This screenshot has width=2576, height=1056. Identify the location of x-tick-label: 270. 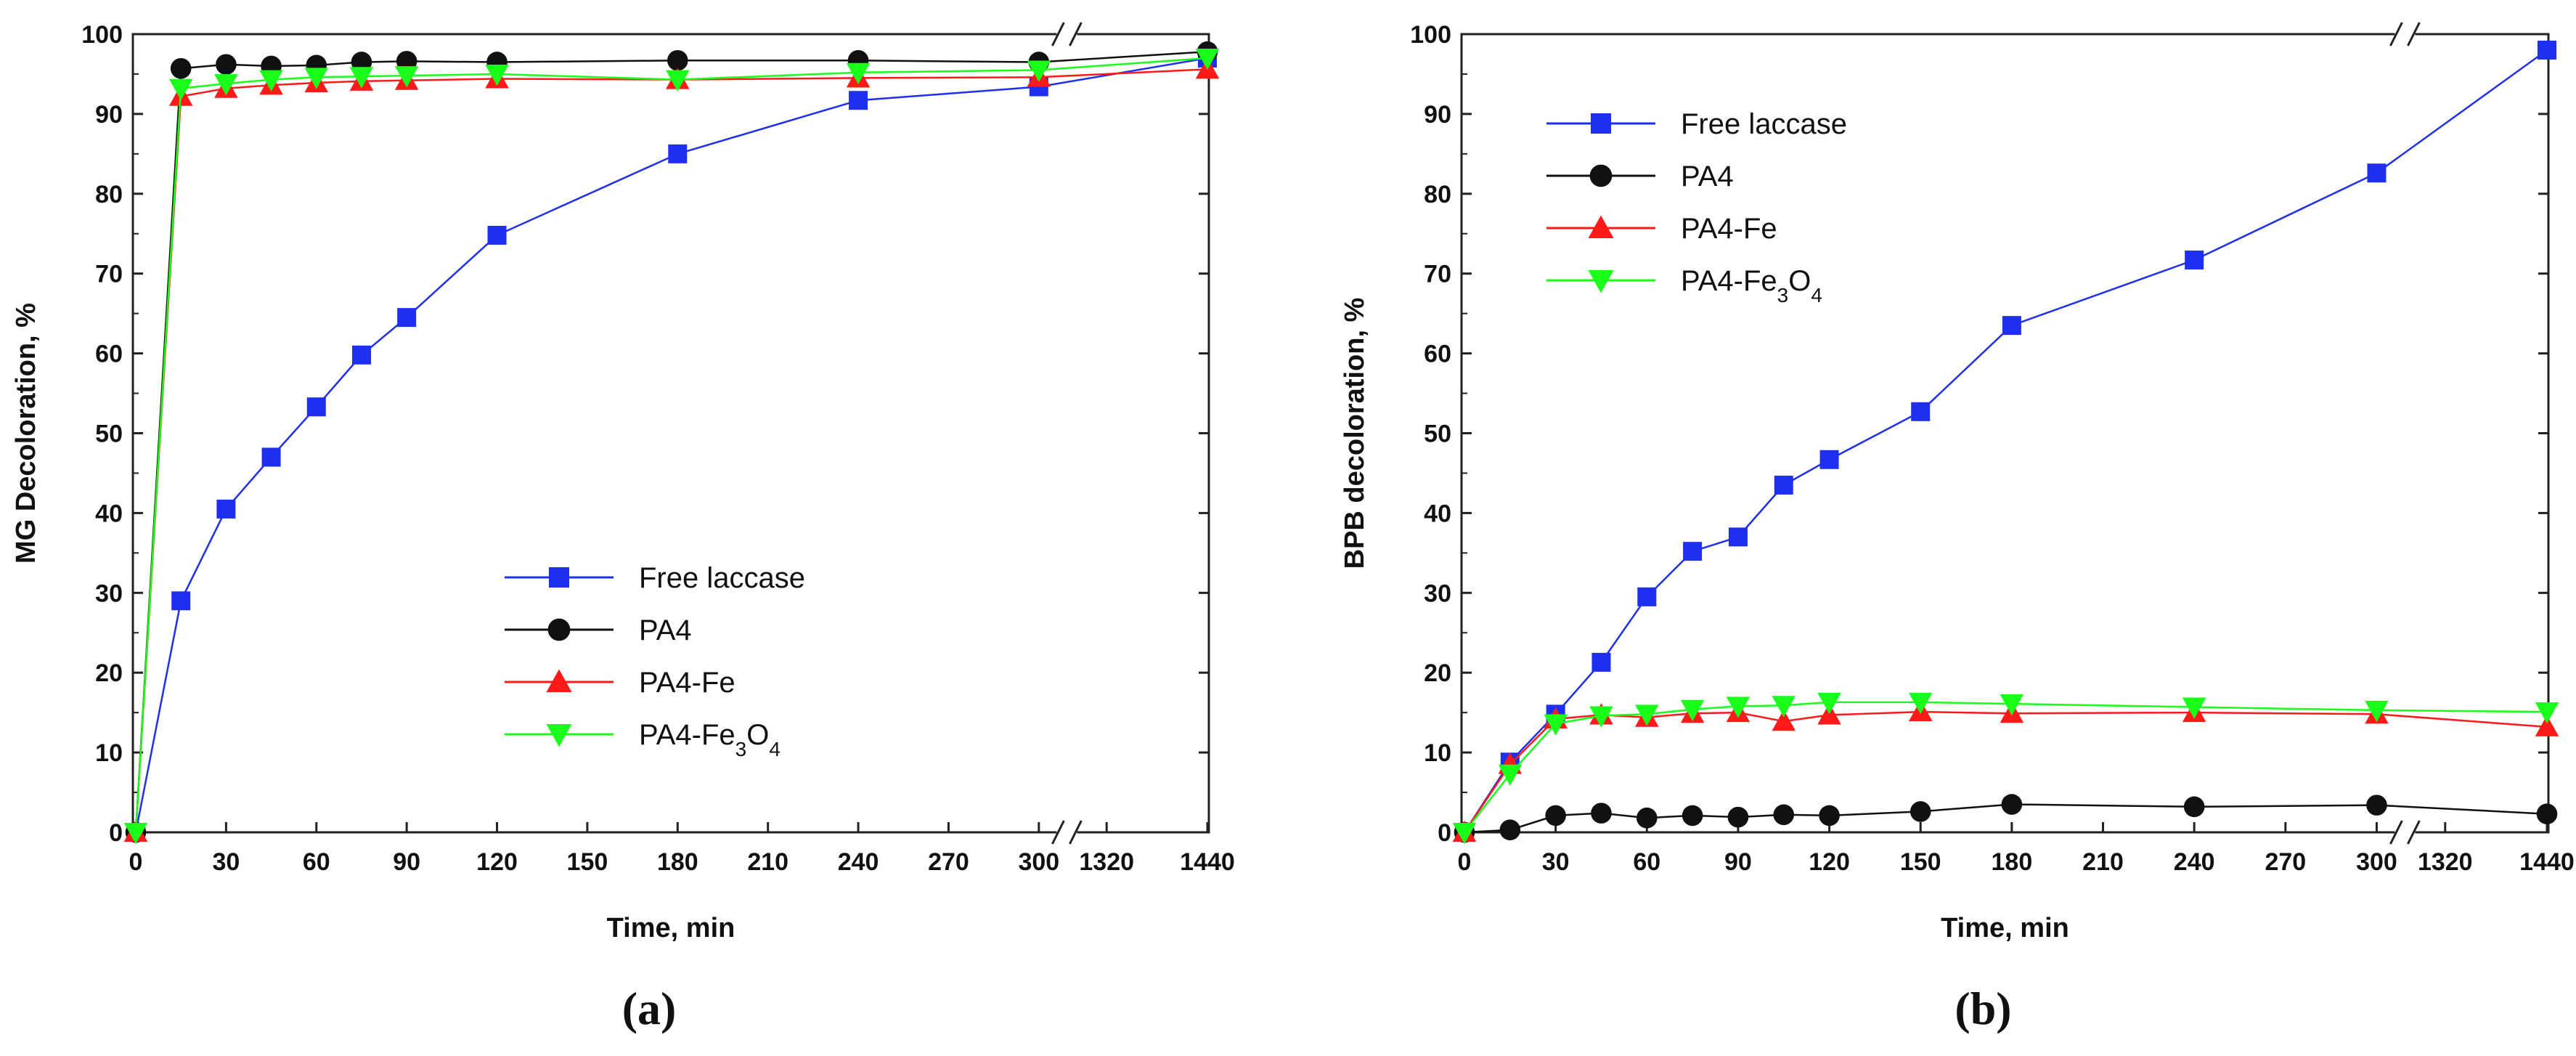
(2285, 862).